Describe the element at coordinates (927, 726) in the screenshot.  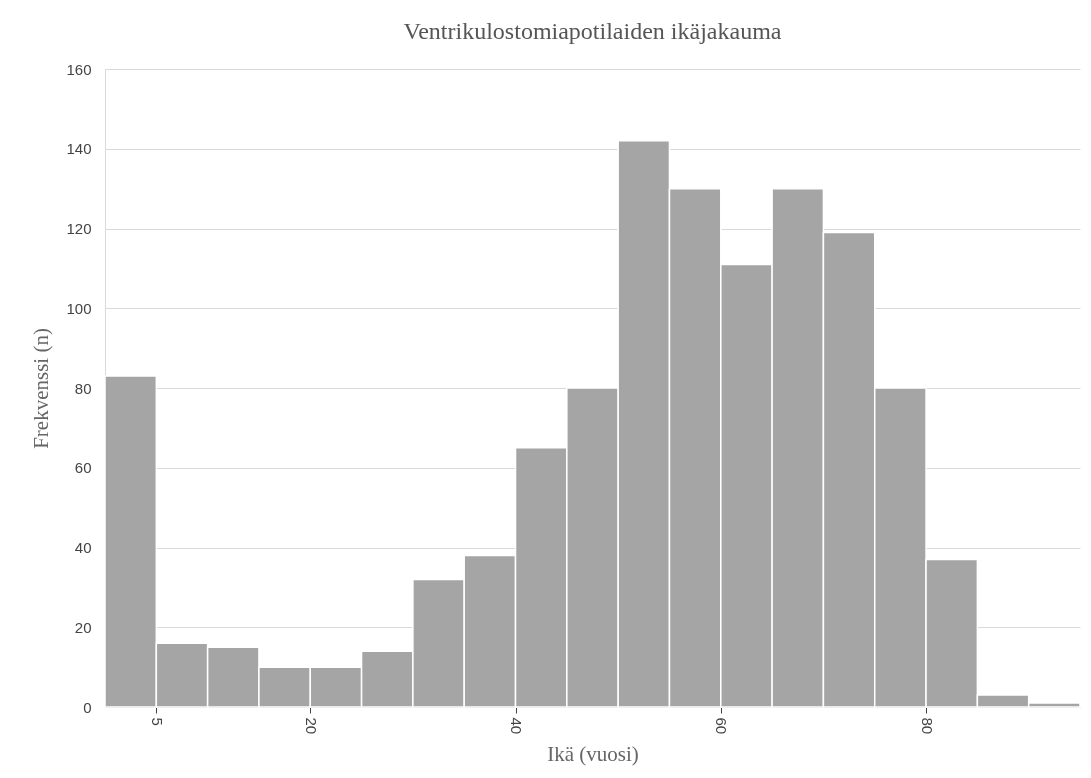
I see `x-tick-label: 80` at that location.